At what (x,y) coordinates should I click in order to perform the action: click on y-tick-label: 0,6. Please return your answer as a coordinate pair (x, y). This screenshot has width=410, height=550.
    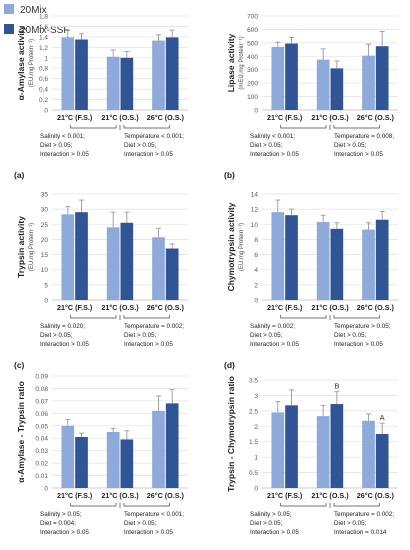
    Looking at the image, I should click on (43, 79).